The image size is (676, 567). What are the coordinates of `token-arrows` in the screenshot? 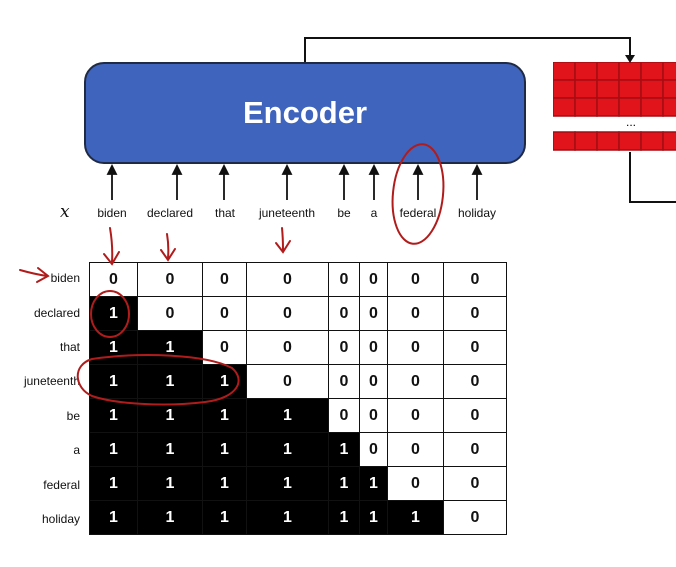 It's located at (294, 181).